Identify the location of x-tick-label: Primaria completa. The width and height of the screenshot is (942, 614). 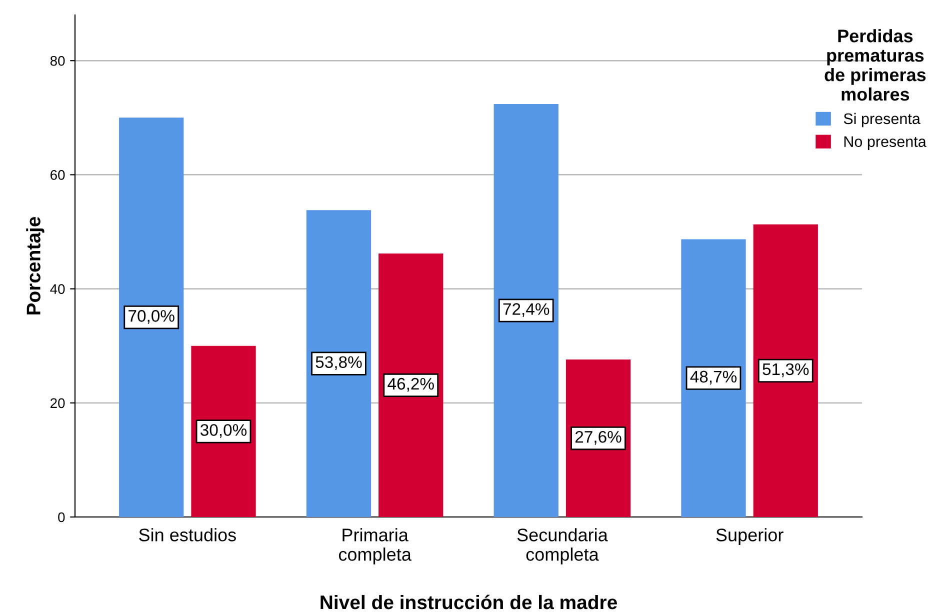
(375, 546).